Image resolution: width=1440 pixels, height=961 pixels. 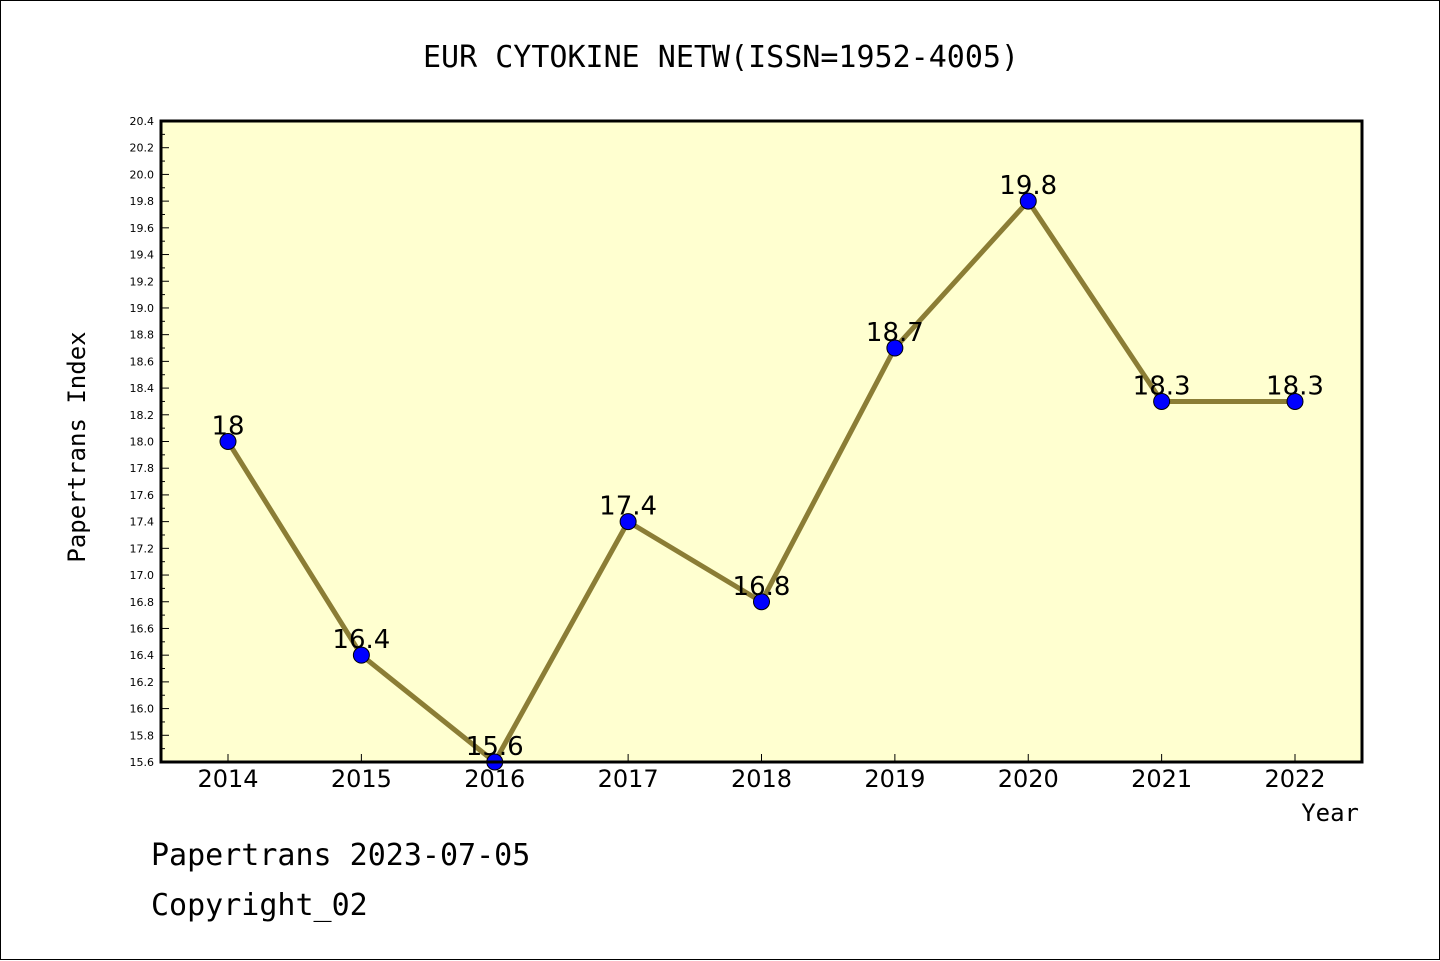 I want to click on y-tick-label: 18.6, so click(x=142, y=361).